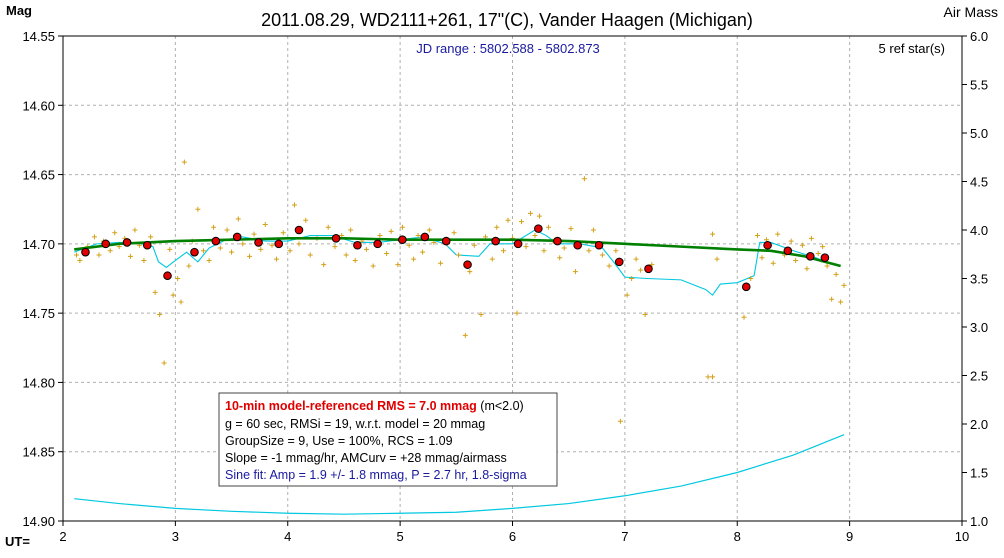 The height and width of the screenshot is (558, 1004). I want to click on model-trend-line, so click(457, 252).